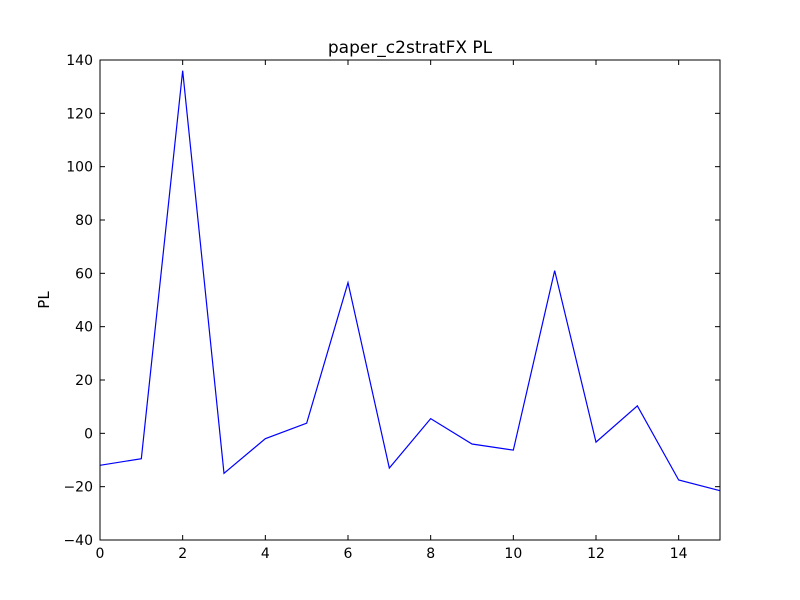 This screenshot has height=600, width=800. What do you see at coordinates (679, 554) in the screenshot?
I see `x-tick-label: 14` at bounding box center [679, 554].